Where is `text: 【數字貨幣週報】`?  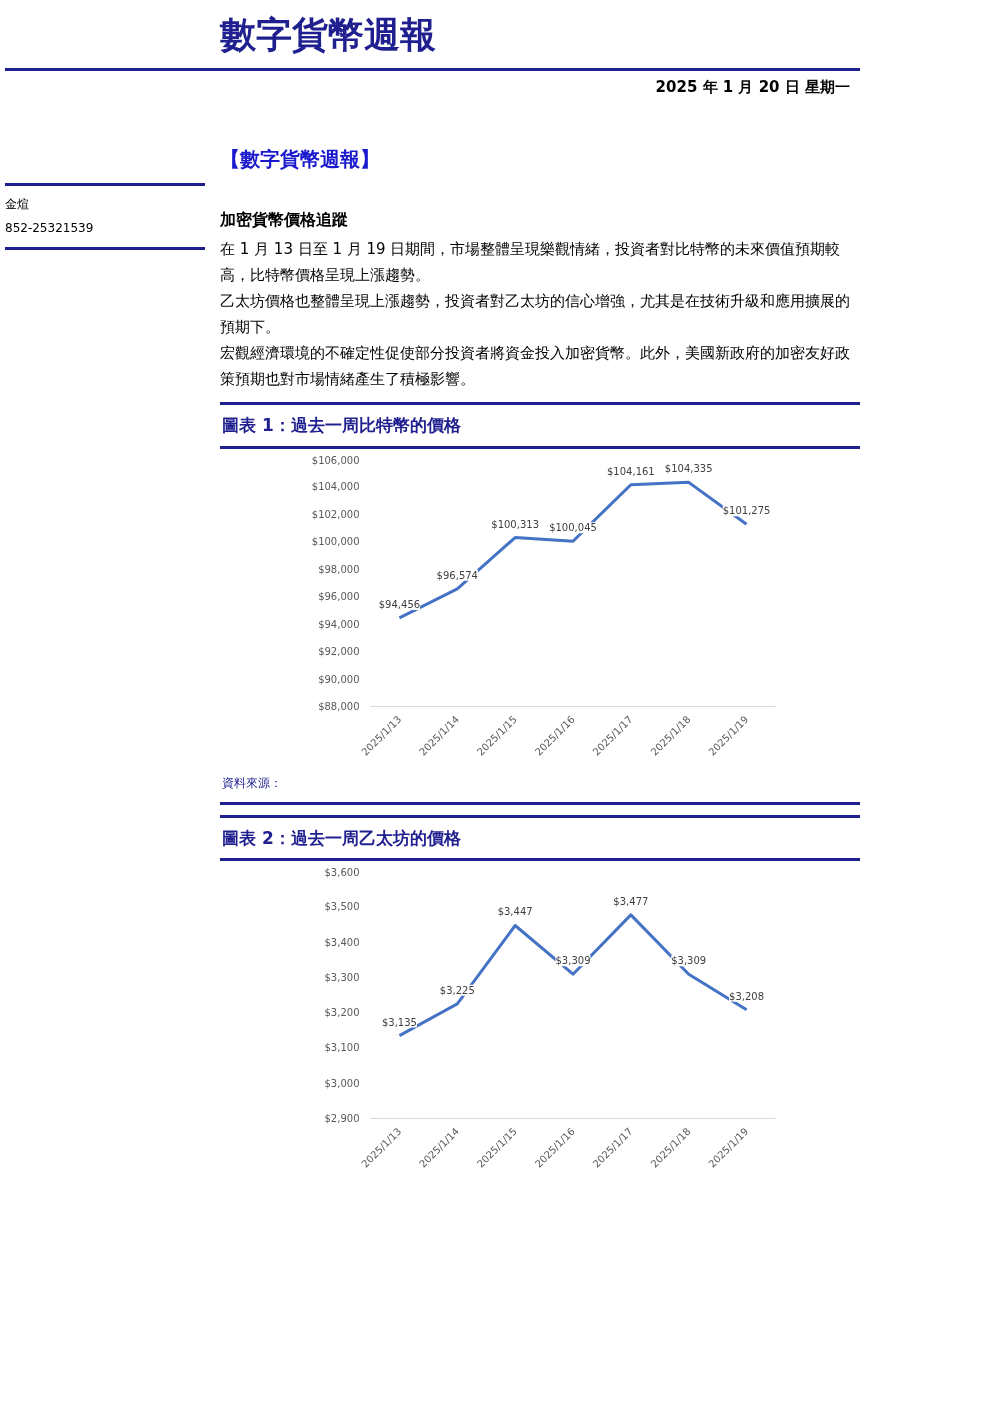
text: 【數字貨幣週報】 is located at coordinates (300, 159).